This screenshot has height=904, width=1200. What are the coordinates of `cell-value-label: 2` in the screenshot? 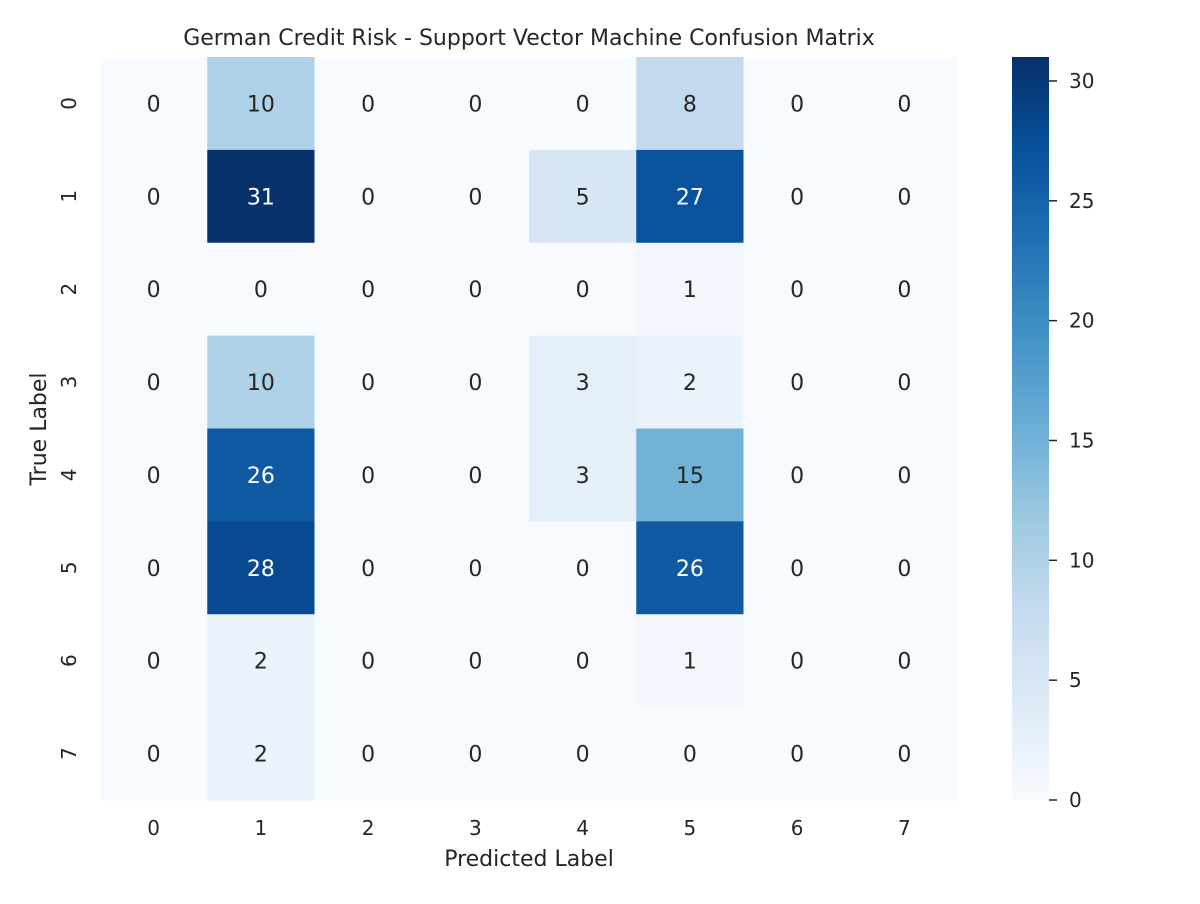 It's located at (690, 383).